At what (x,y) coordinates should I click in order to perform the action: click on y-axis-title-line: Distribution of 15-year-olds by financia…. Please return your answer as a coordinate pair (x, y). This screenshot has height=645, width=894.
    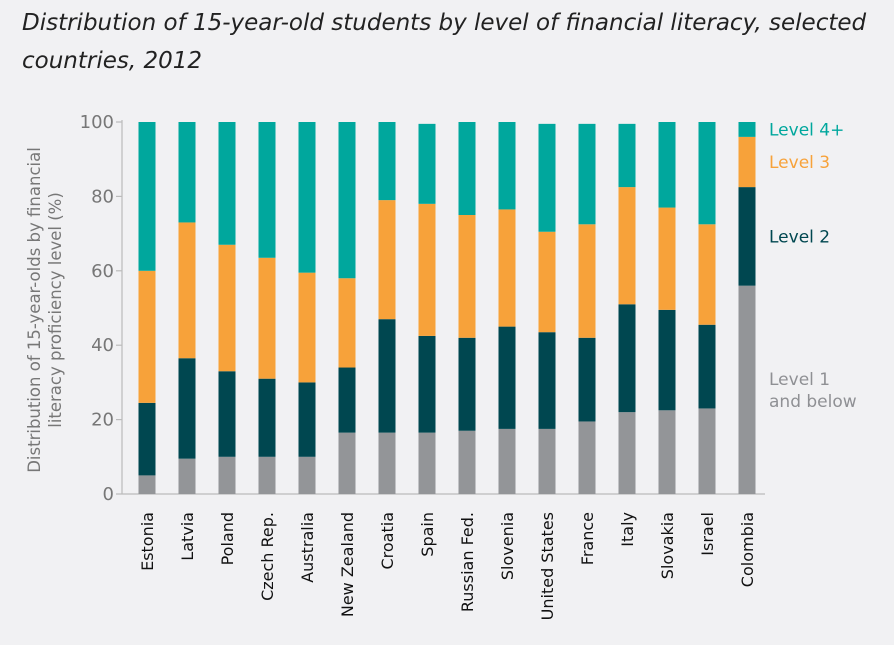
    Looking at the image, I should click on (34, 310).